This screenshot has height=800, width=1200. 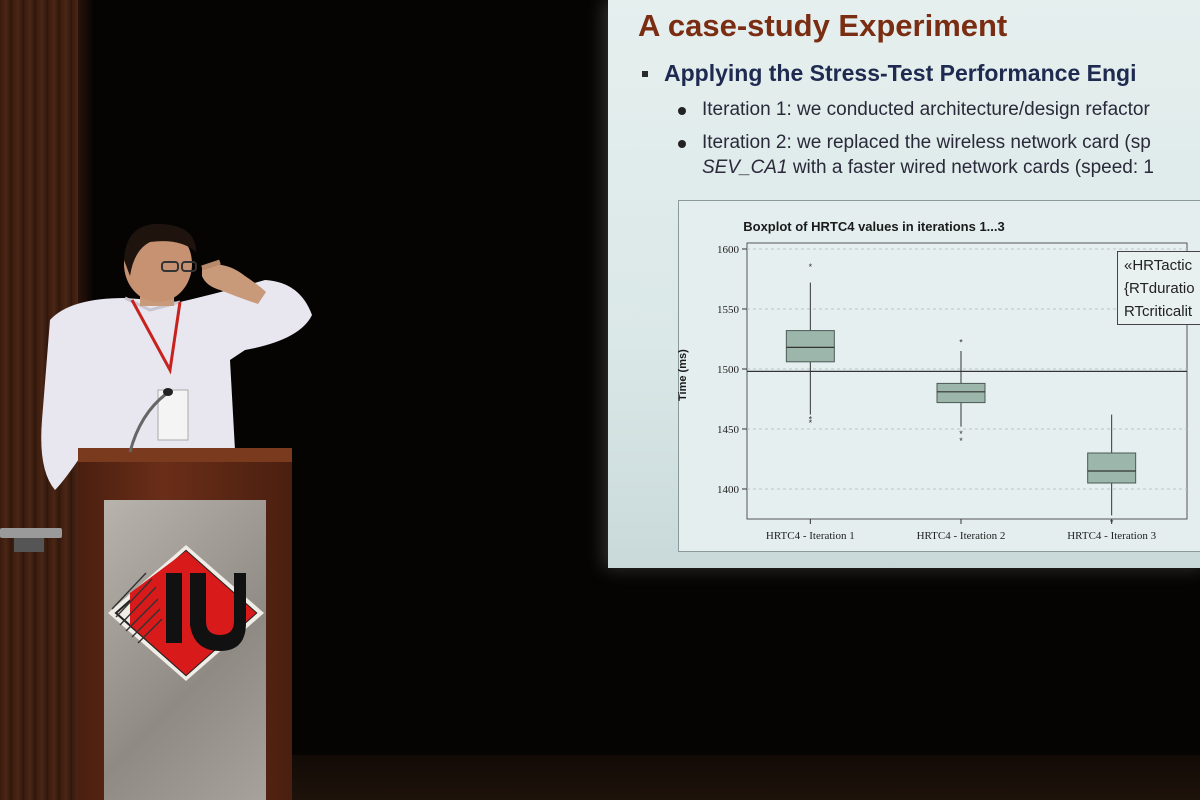 What do you see at coordinates (1158, 311) in the screenshot?
I see `note-line-3: RTcriticalit` at bounding box center [1158, 311].